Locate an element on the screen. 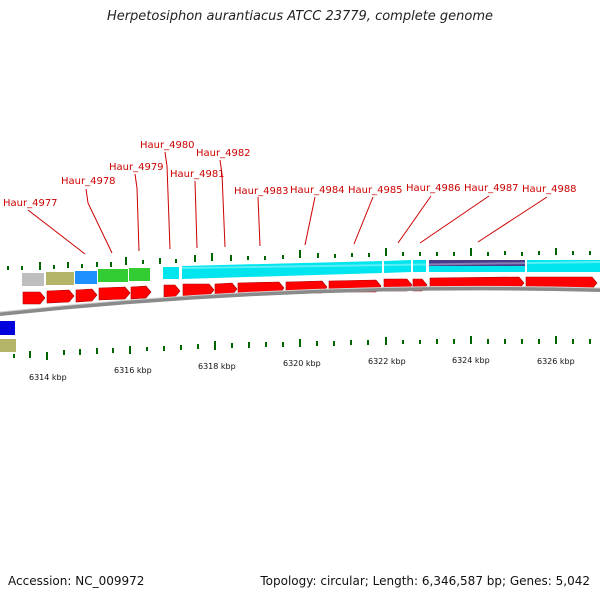 This screenshot has height=600, width=600. gene-label: Haur_4981 is located at coordinates (197, 174).